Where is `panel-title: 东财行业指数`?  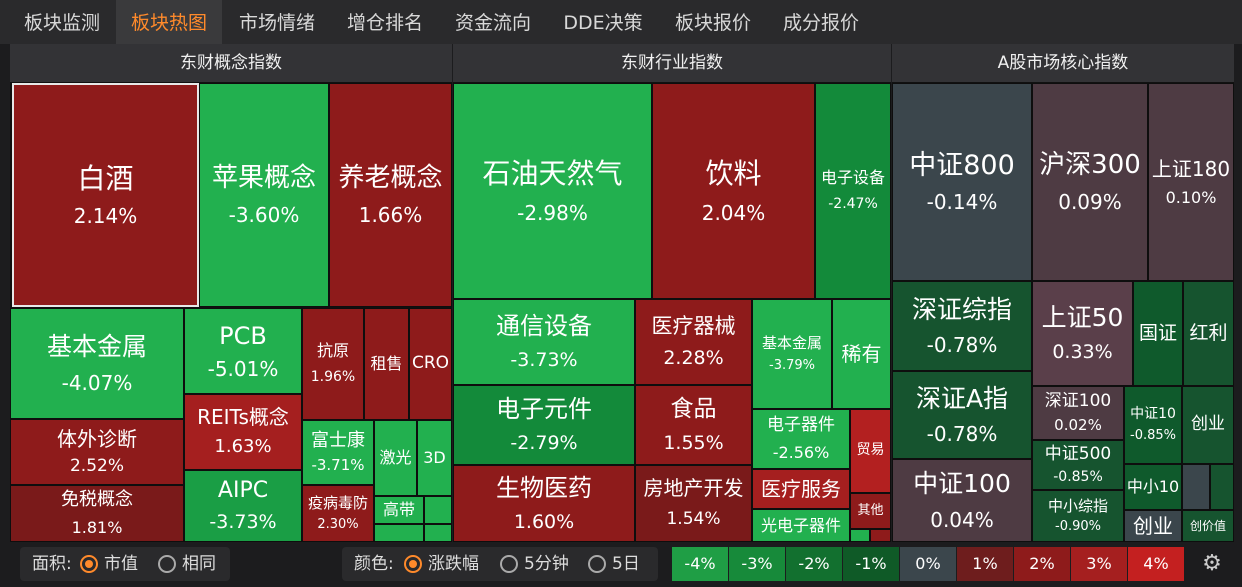
panel-title: 东财行业指数 is located at coordinates (672, 63).